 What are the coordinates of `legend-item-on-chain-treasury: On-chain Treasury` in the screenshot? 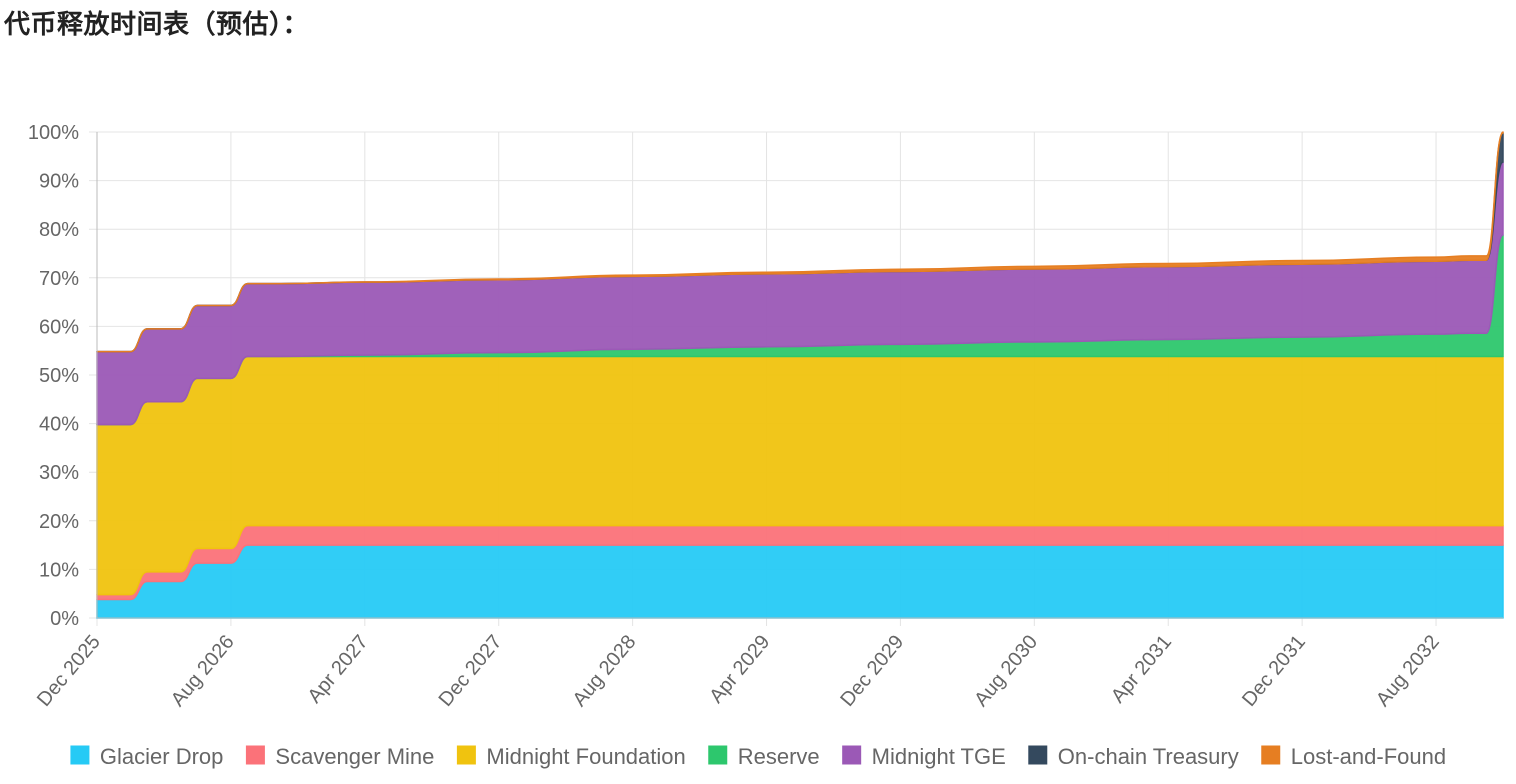 It's located at (1133, 756).